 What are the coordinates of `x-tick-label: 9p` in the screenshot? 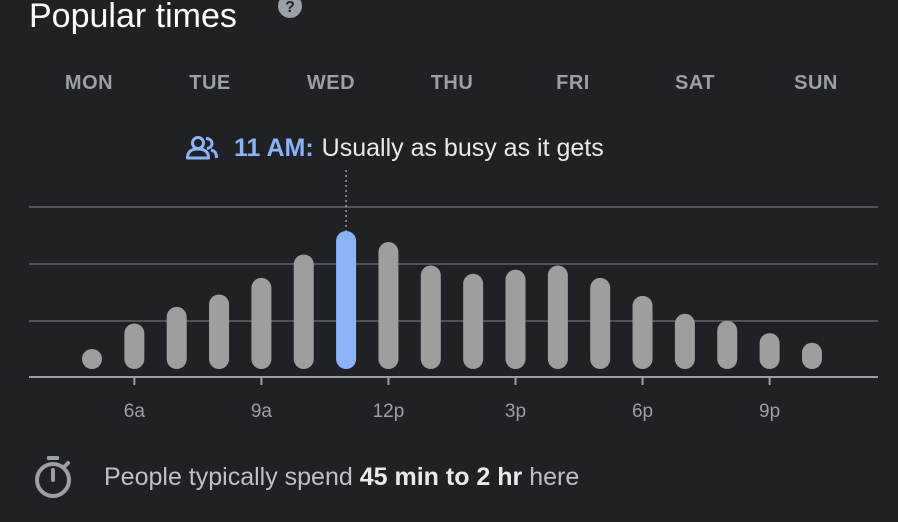 It's located at (769, 411).